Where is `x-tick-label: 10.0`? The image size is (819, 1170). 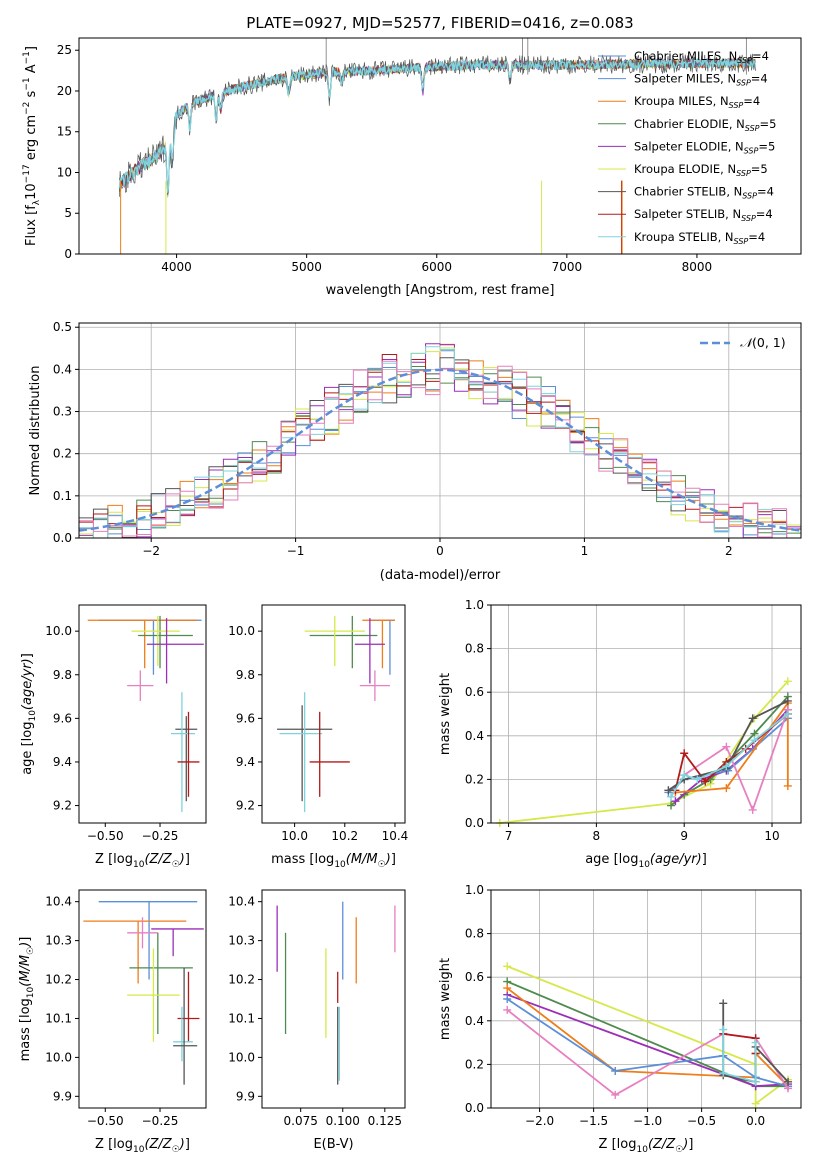 x-tick-label: 10.0 is located at coordinates (294, 836).